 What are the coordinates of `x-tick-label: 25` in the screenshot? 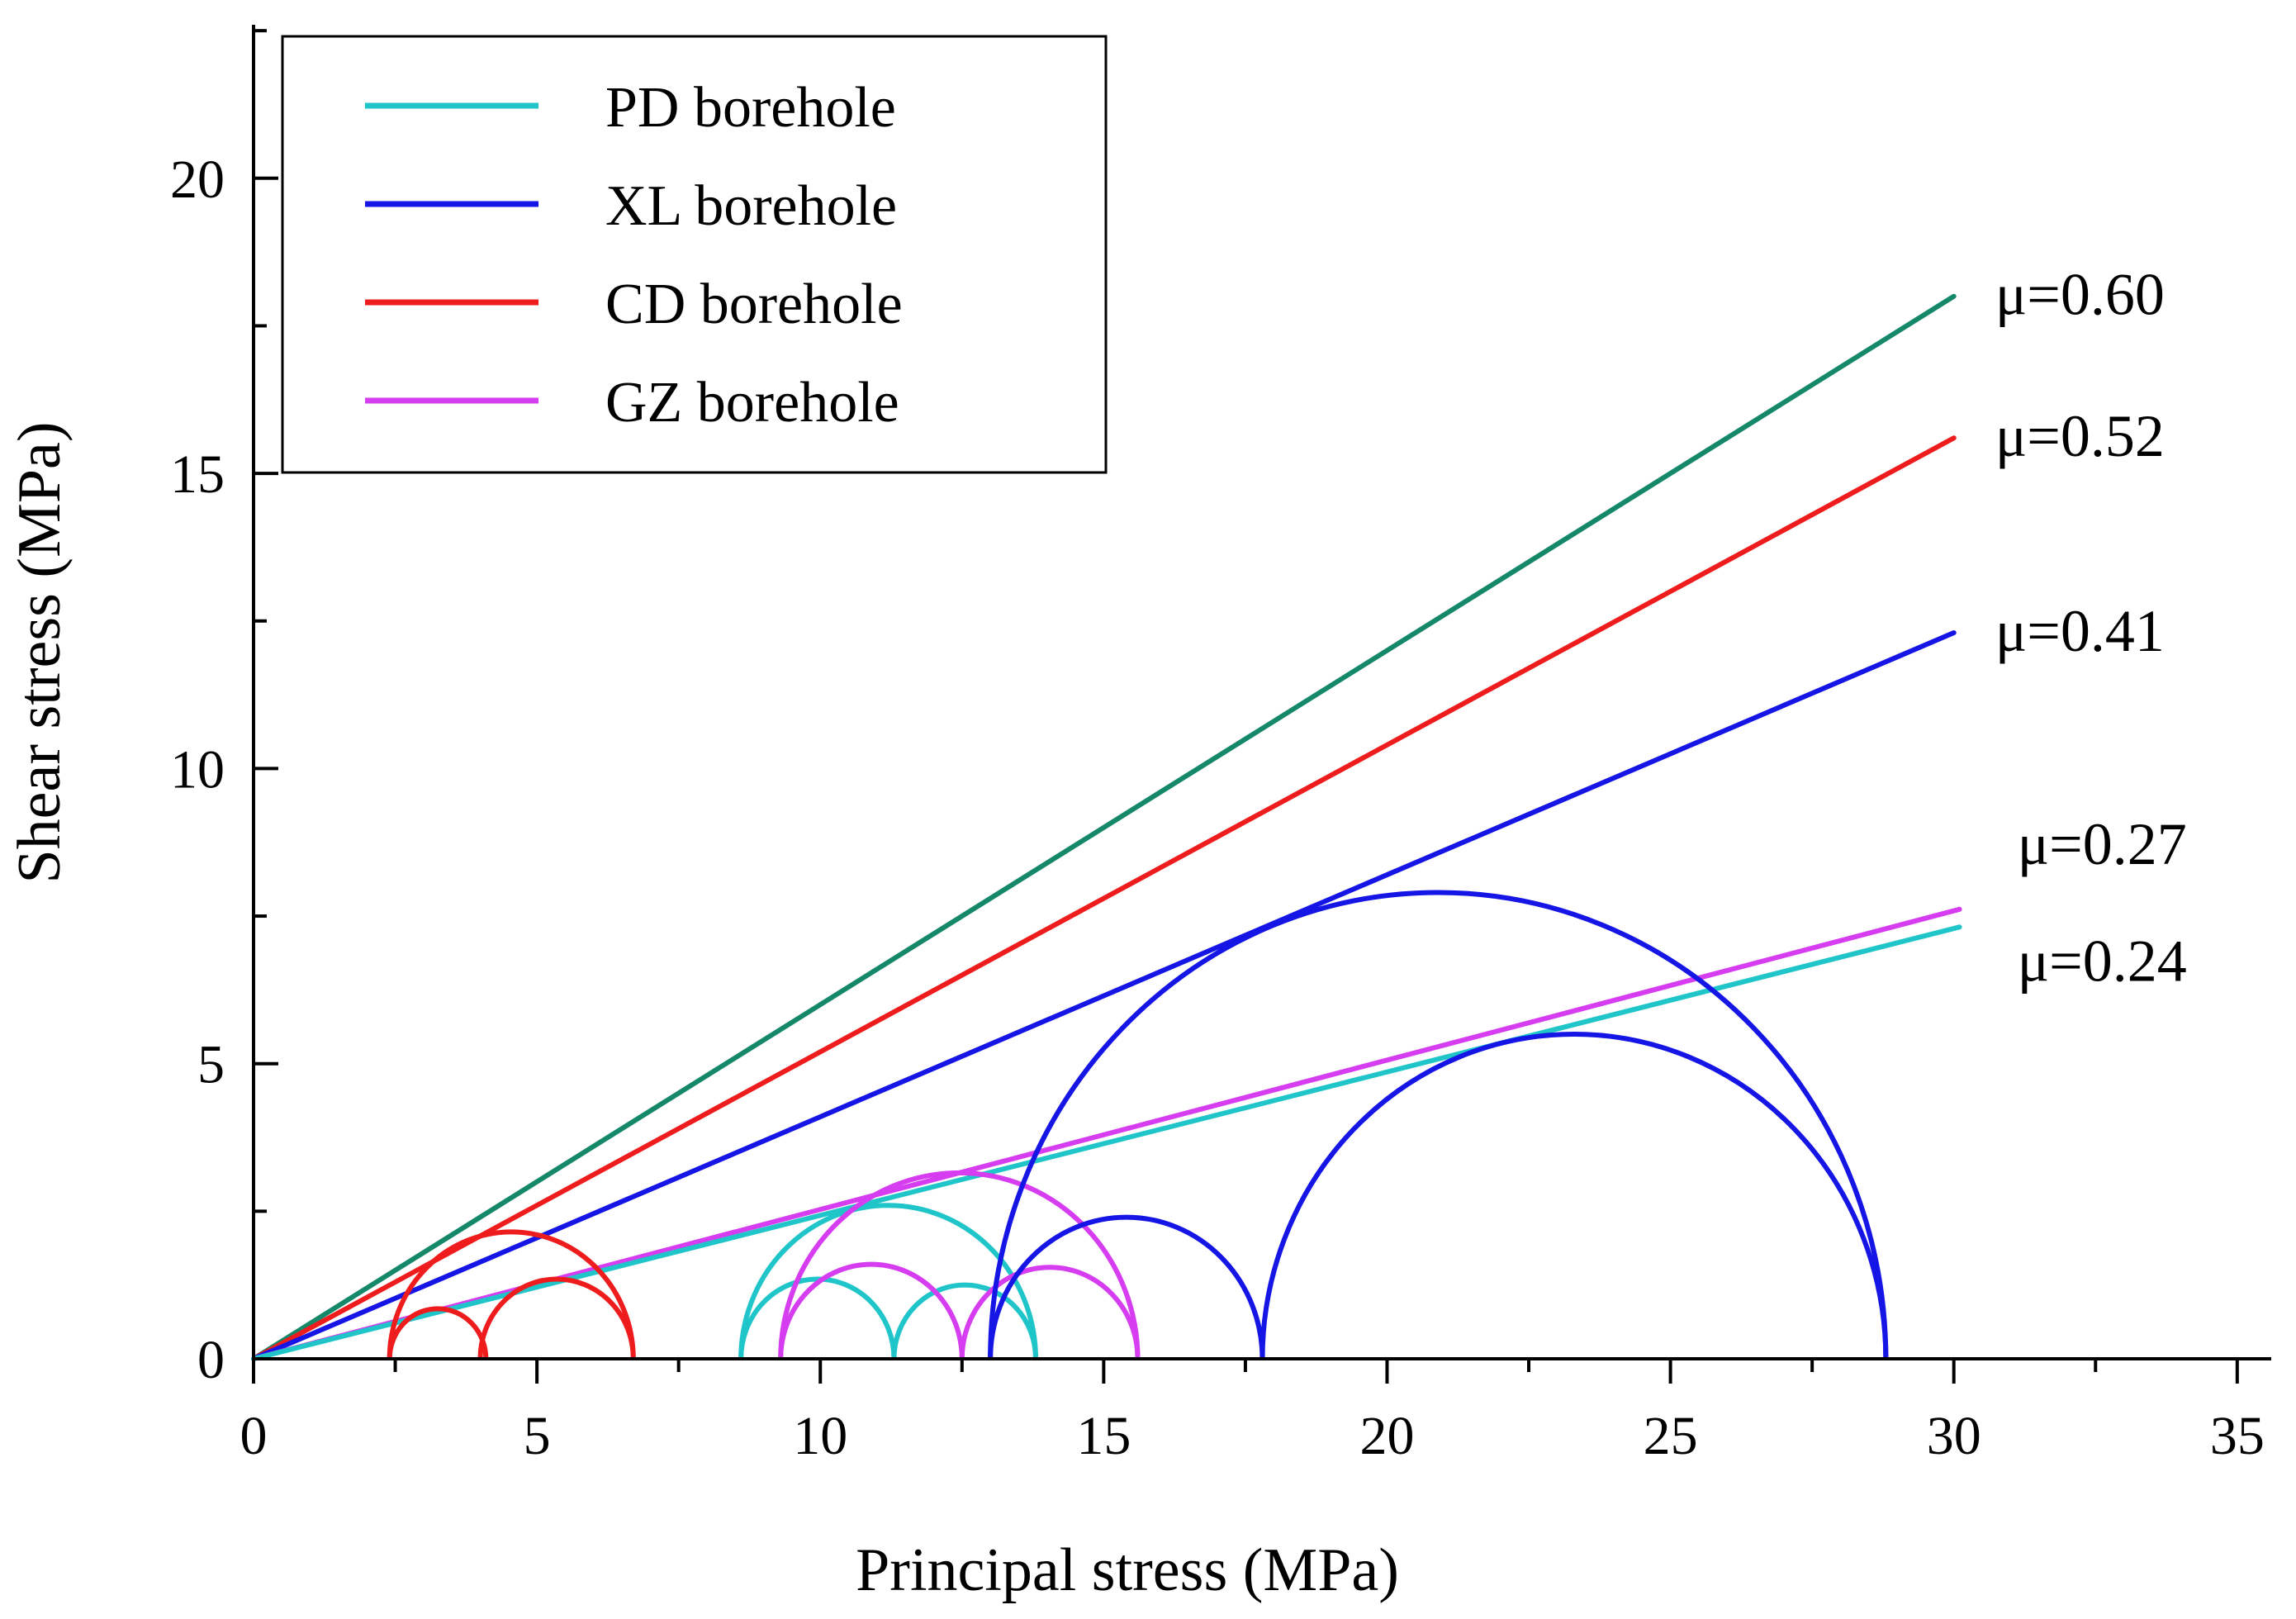 It's located at (1671, 1436).